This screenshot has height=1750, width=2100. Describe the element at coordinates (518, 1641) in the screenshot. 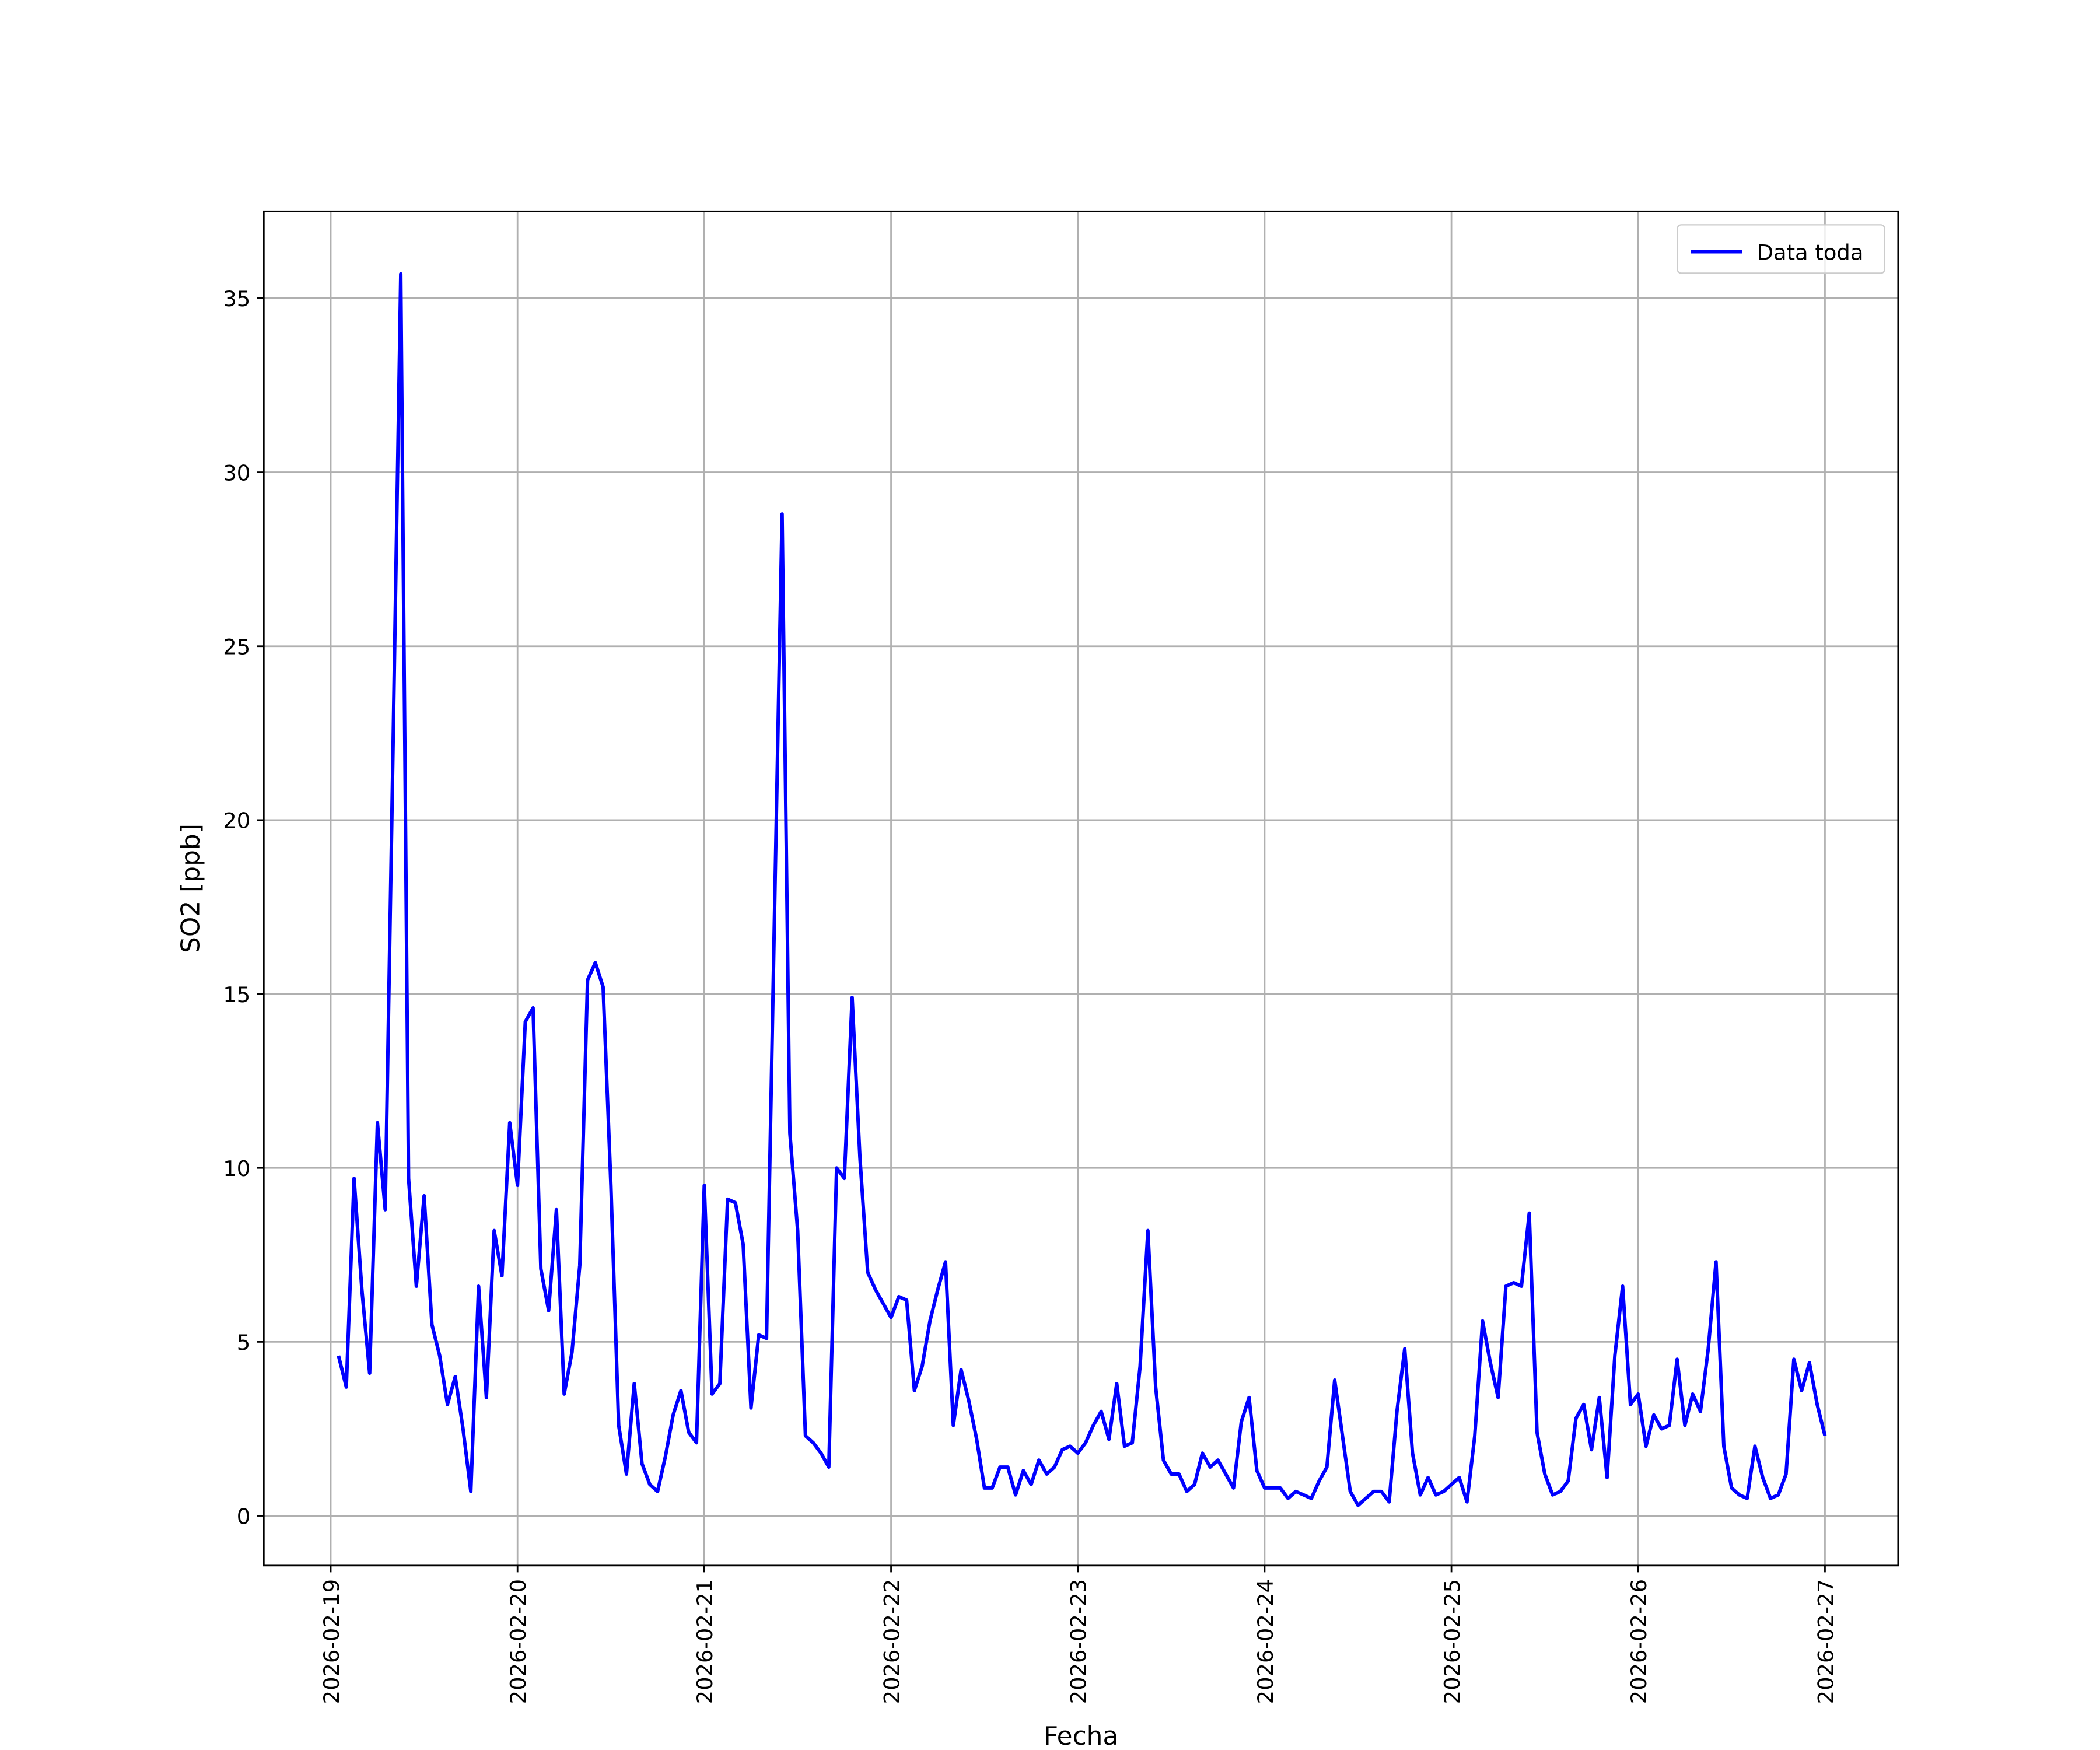

I see `x-tick-label: 2026-02-20` at that location.